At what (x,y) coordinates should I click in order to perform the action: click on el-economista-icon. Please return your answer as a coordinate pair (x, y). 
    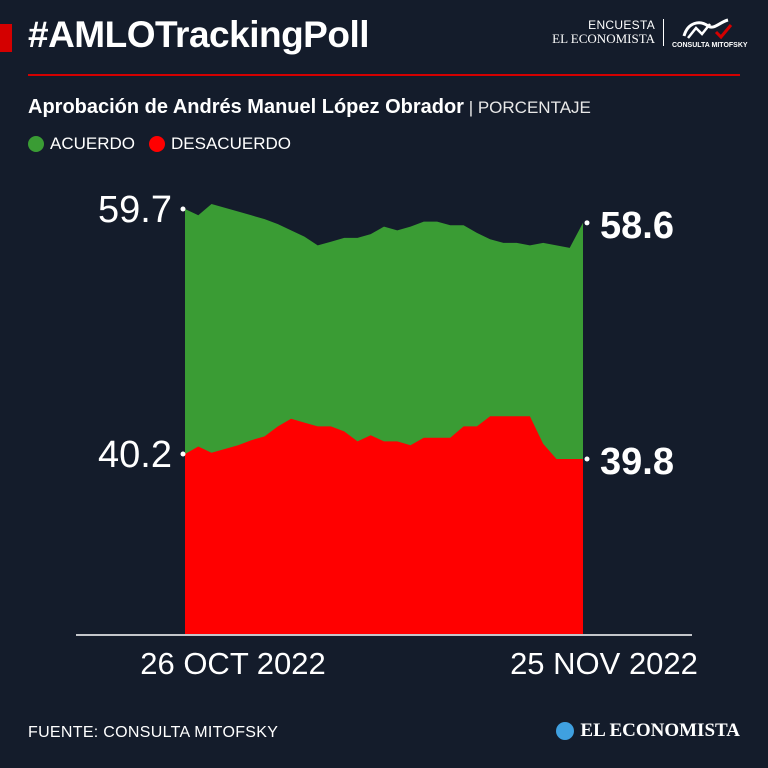
    Looking at the image, I should click on (565, 731).